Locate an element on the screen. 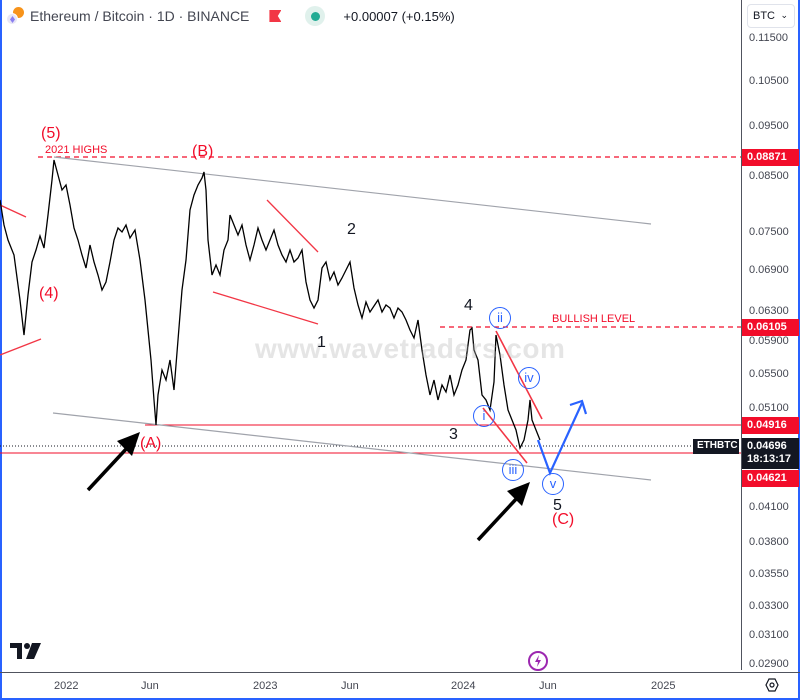  wave-label-3: 3 is located at coordinates (453, 434).